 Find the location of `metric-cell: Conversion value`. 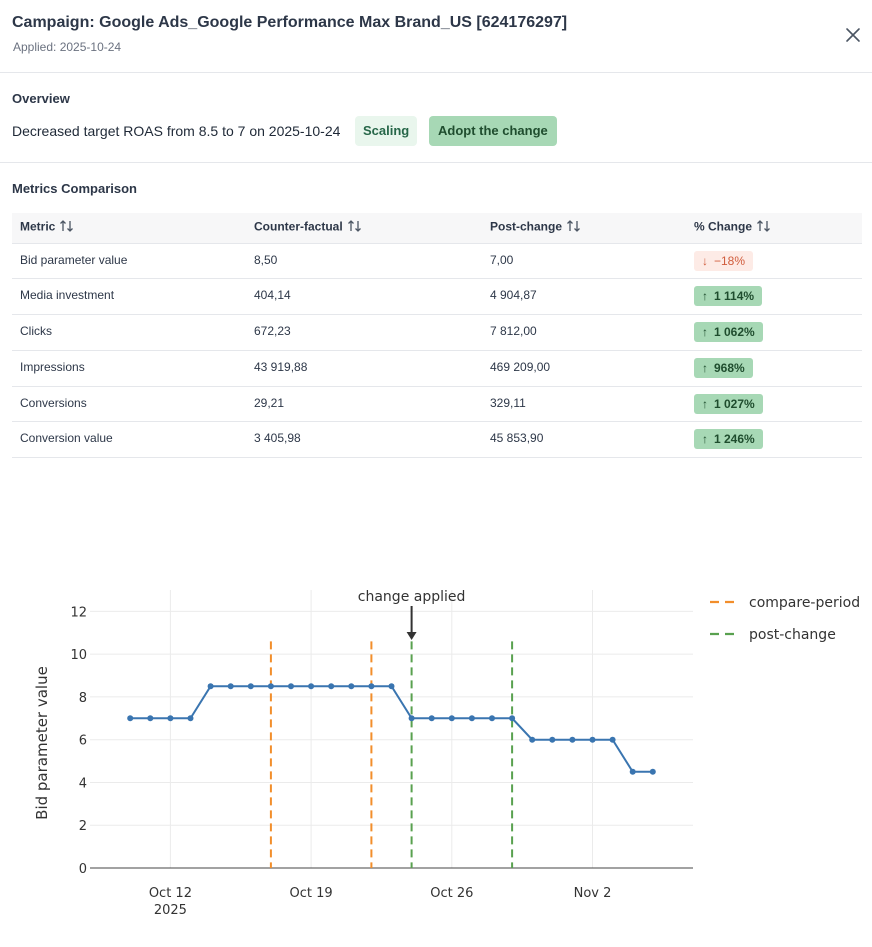

metric-cell: Conversion value is located at coordinates (129, 440).